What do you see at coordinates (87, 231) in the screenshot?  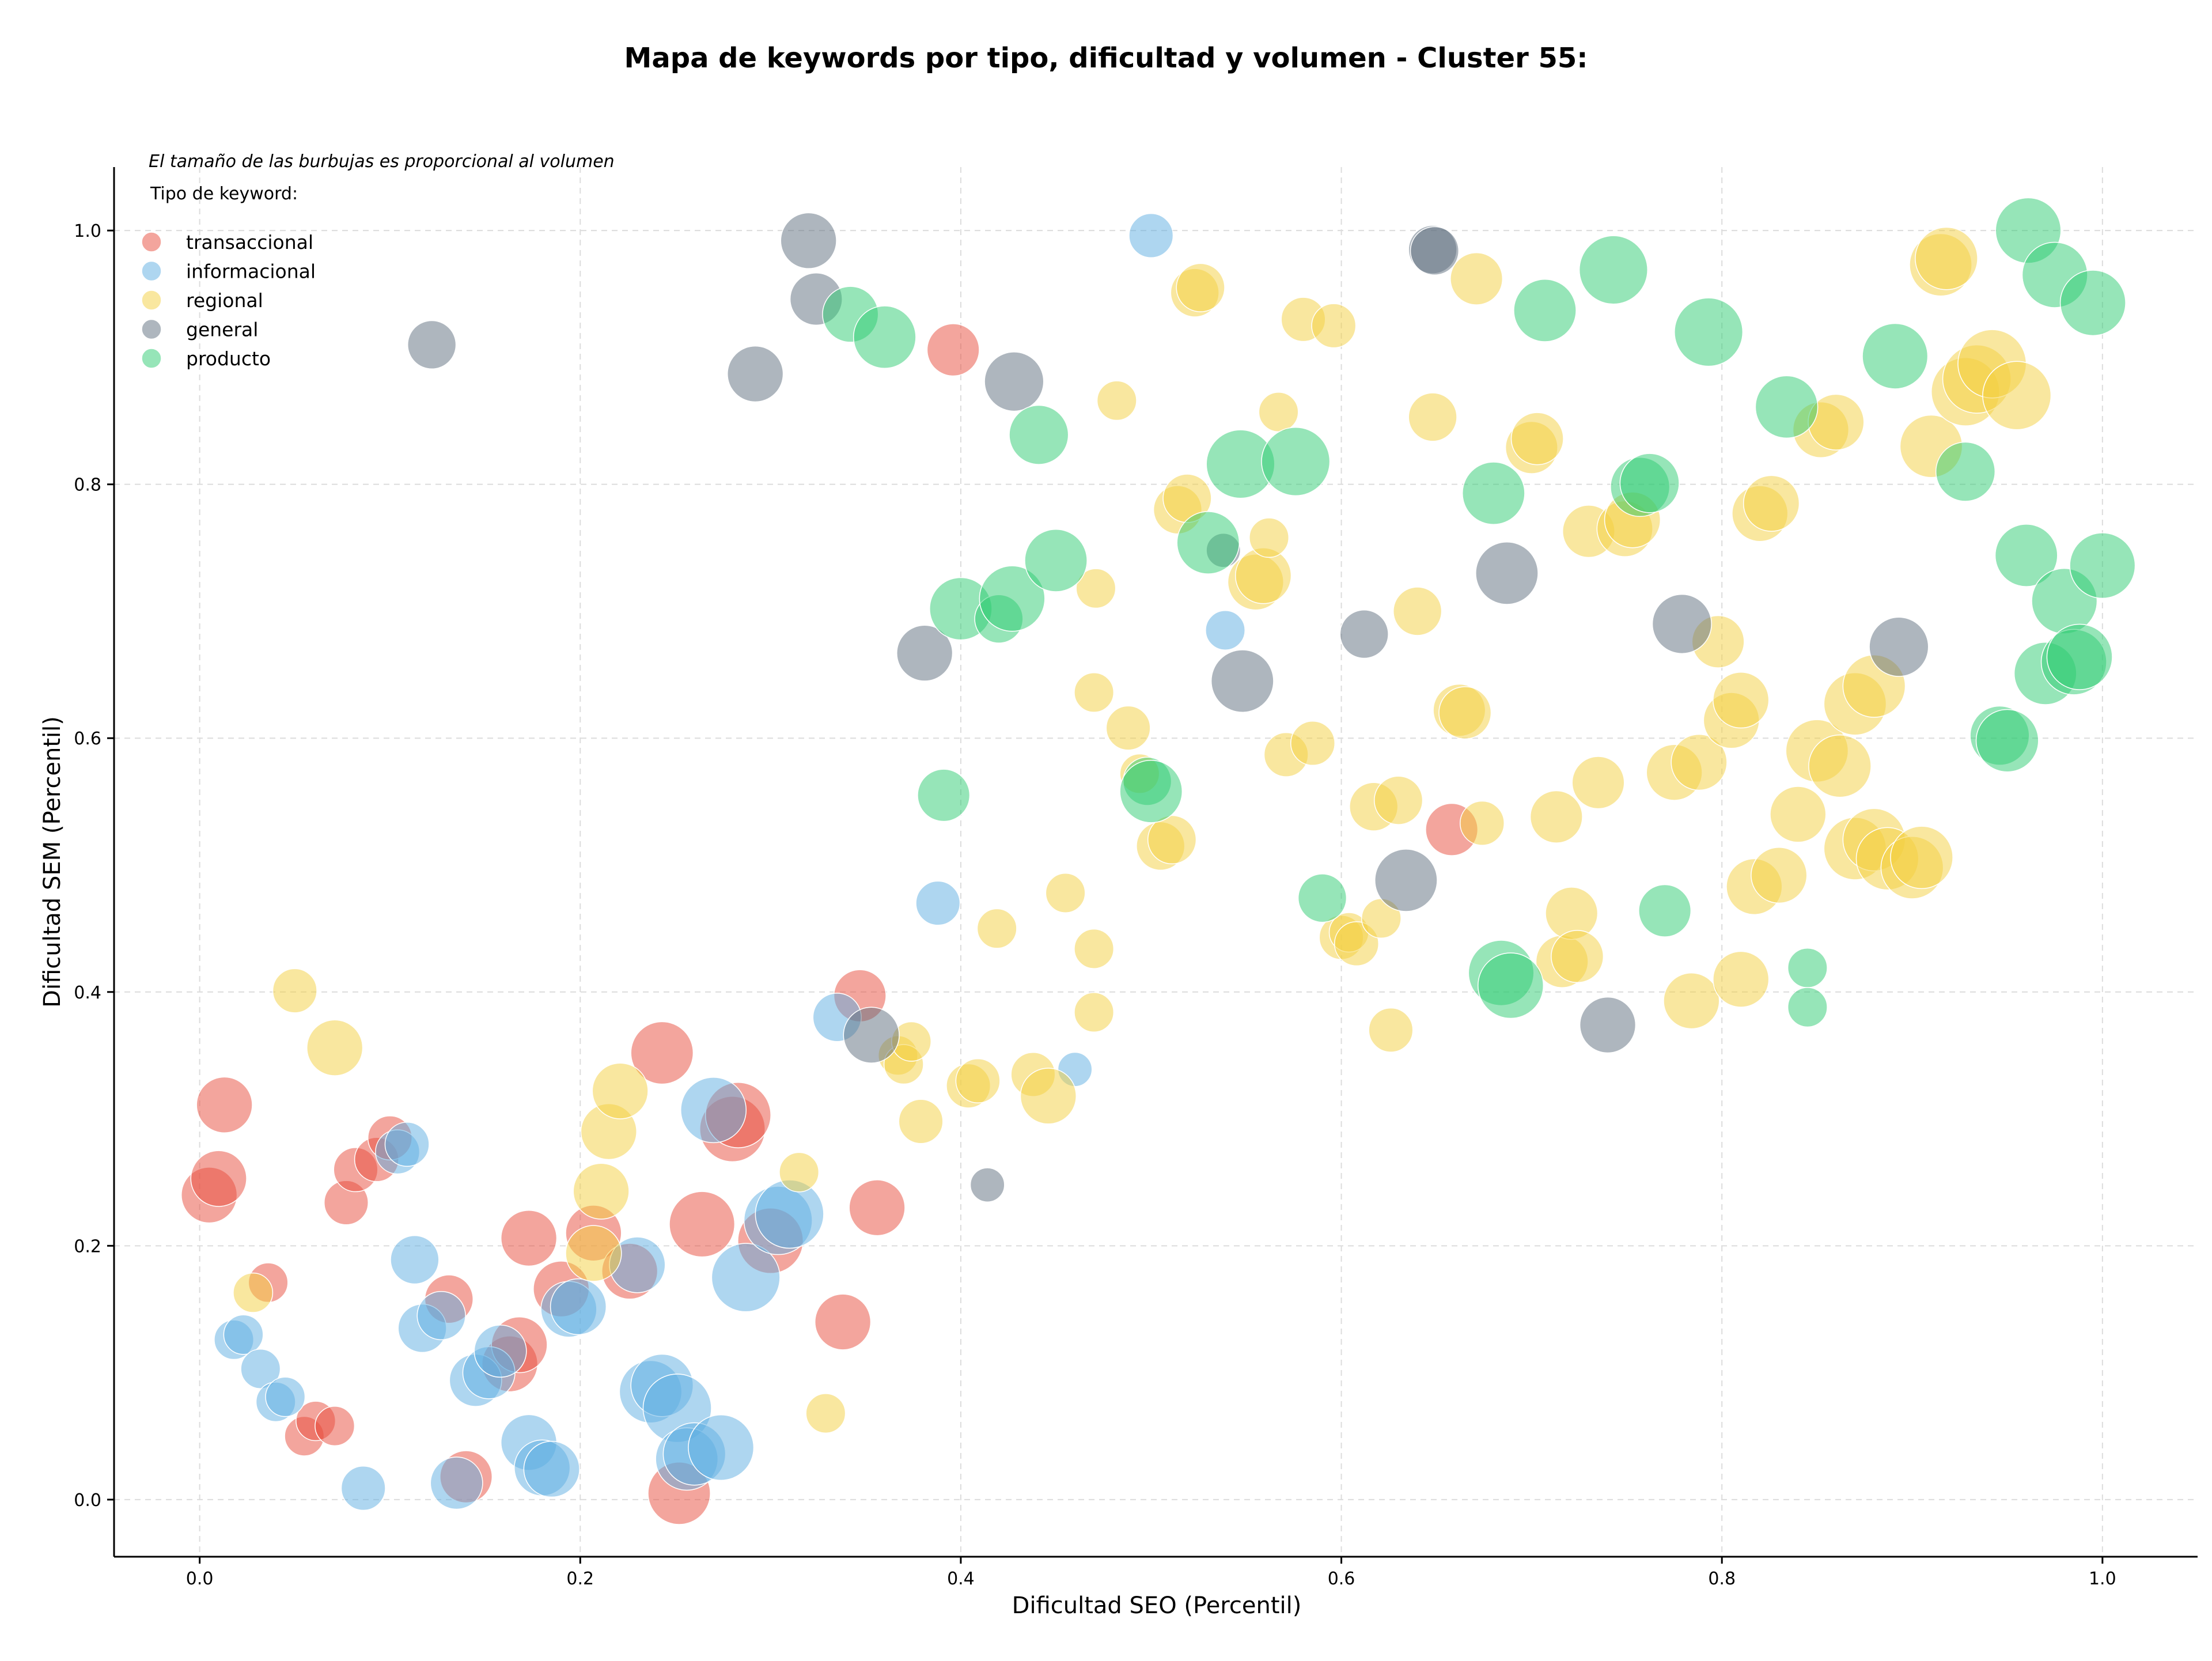 I see `y-tick-label: 1.0` at bounding box center [87, 231].